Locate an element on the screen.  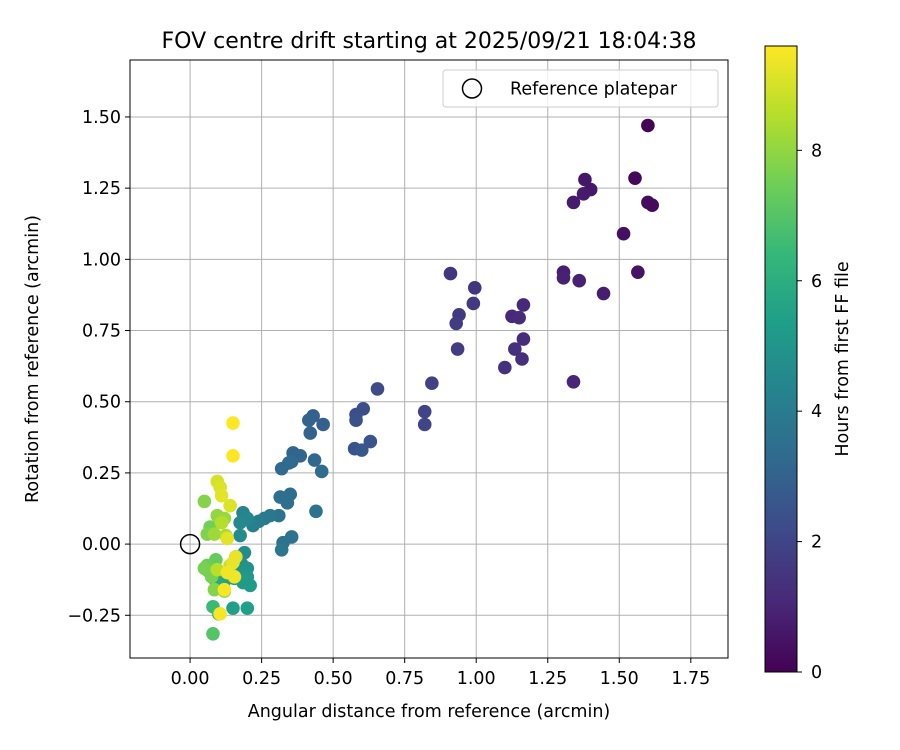
y-tick-label: 0.75 is located at coordinates (101, 332).